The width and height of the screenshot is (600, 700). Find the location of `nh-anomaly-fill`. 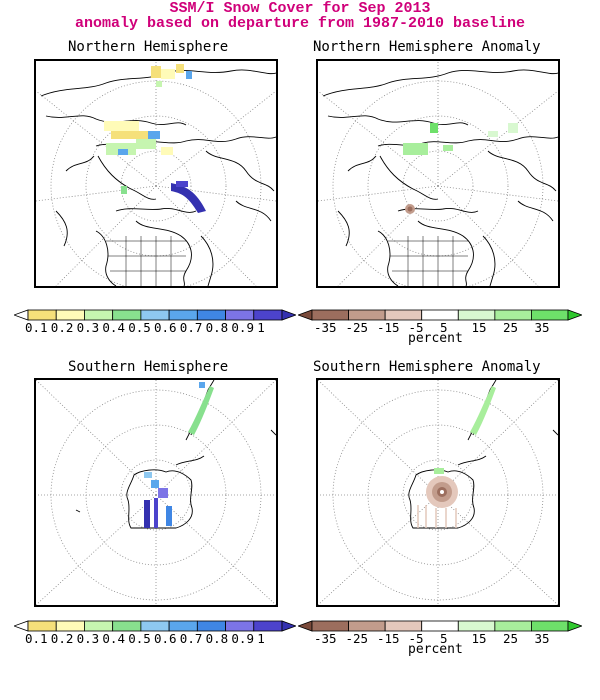

nh-anomaly-fill is located at coordinates (460, 168).